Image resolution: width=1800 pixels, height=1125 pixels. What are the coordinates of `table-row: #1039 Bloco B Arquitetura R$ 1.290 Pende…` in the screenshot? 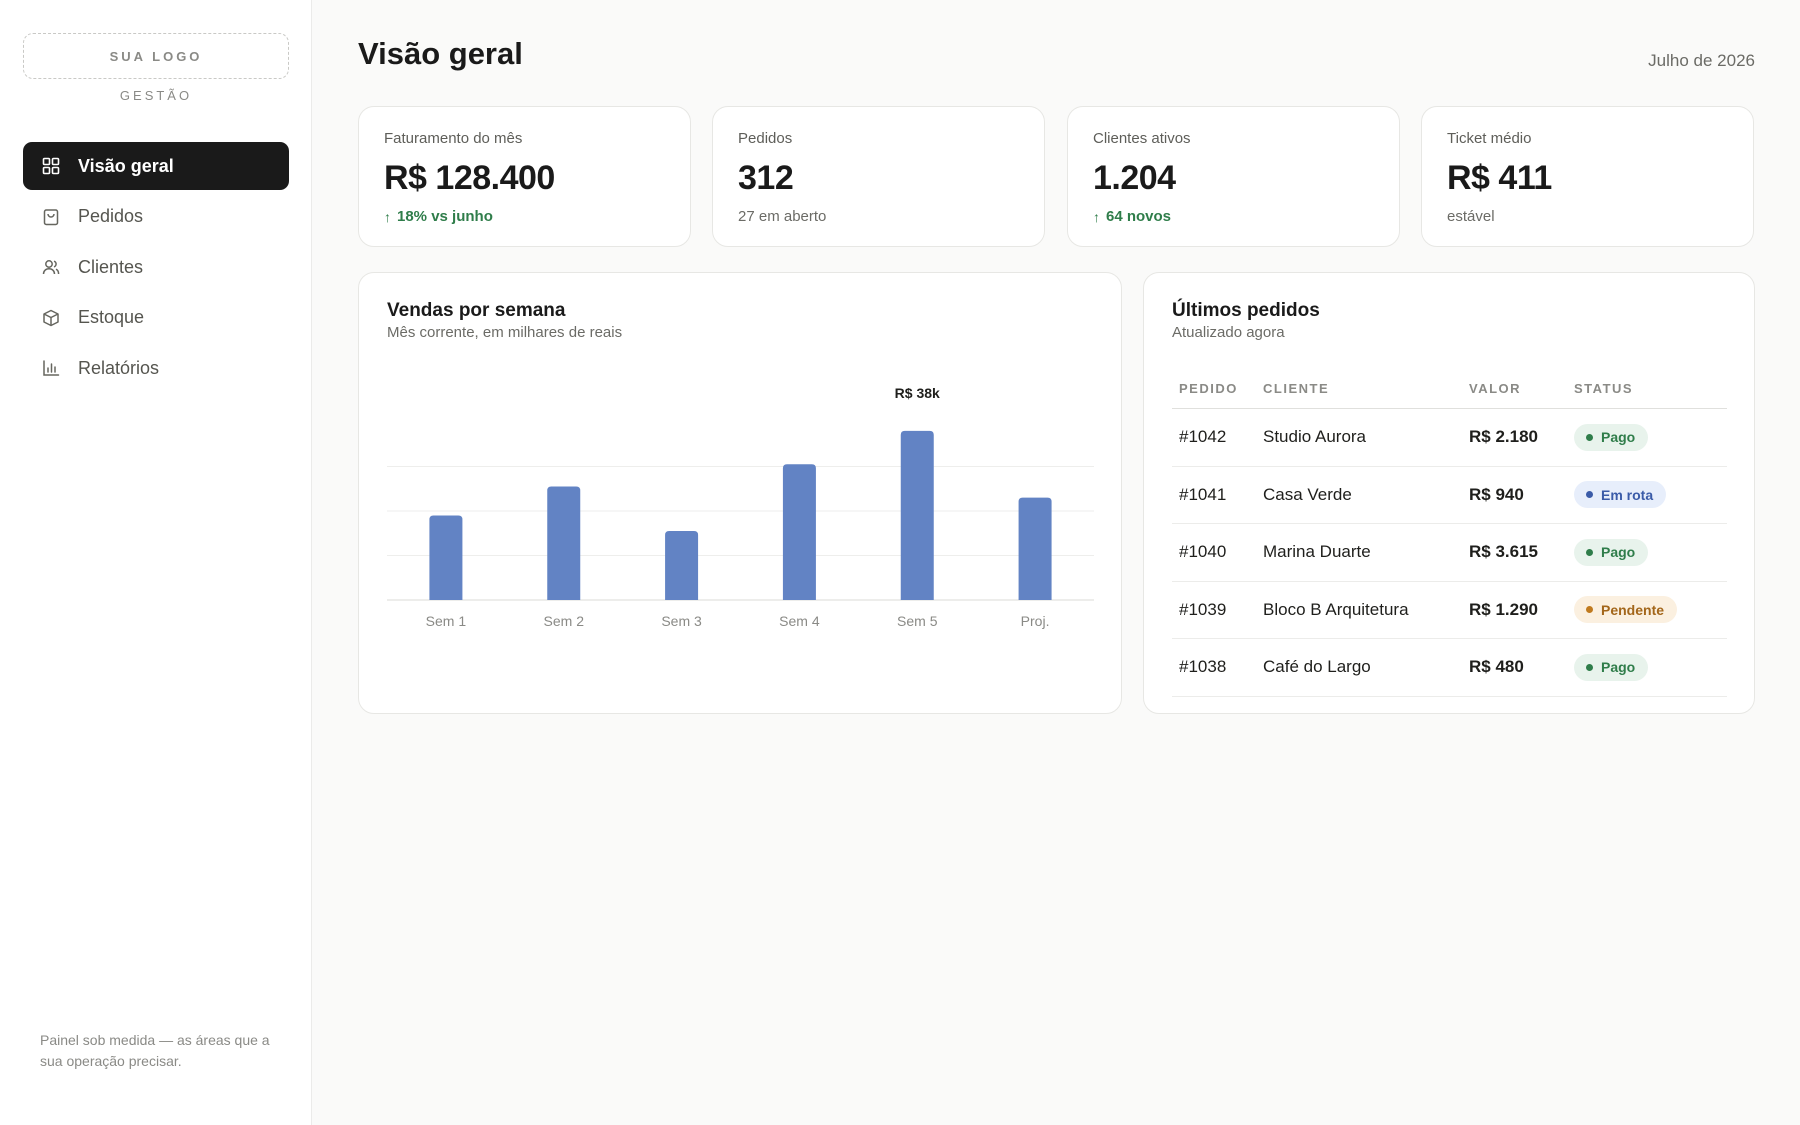 It's located at (1449, 610).